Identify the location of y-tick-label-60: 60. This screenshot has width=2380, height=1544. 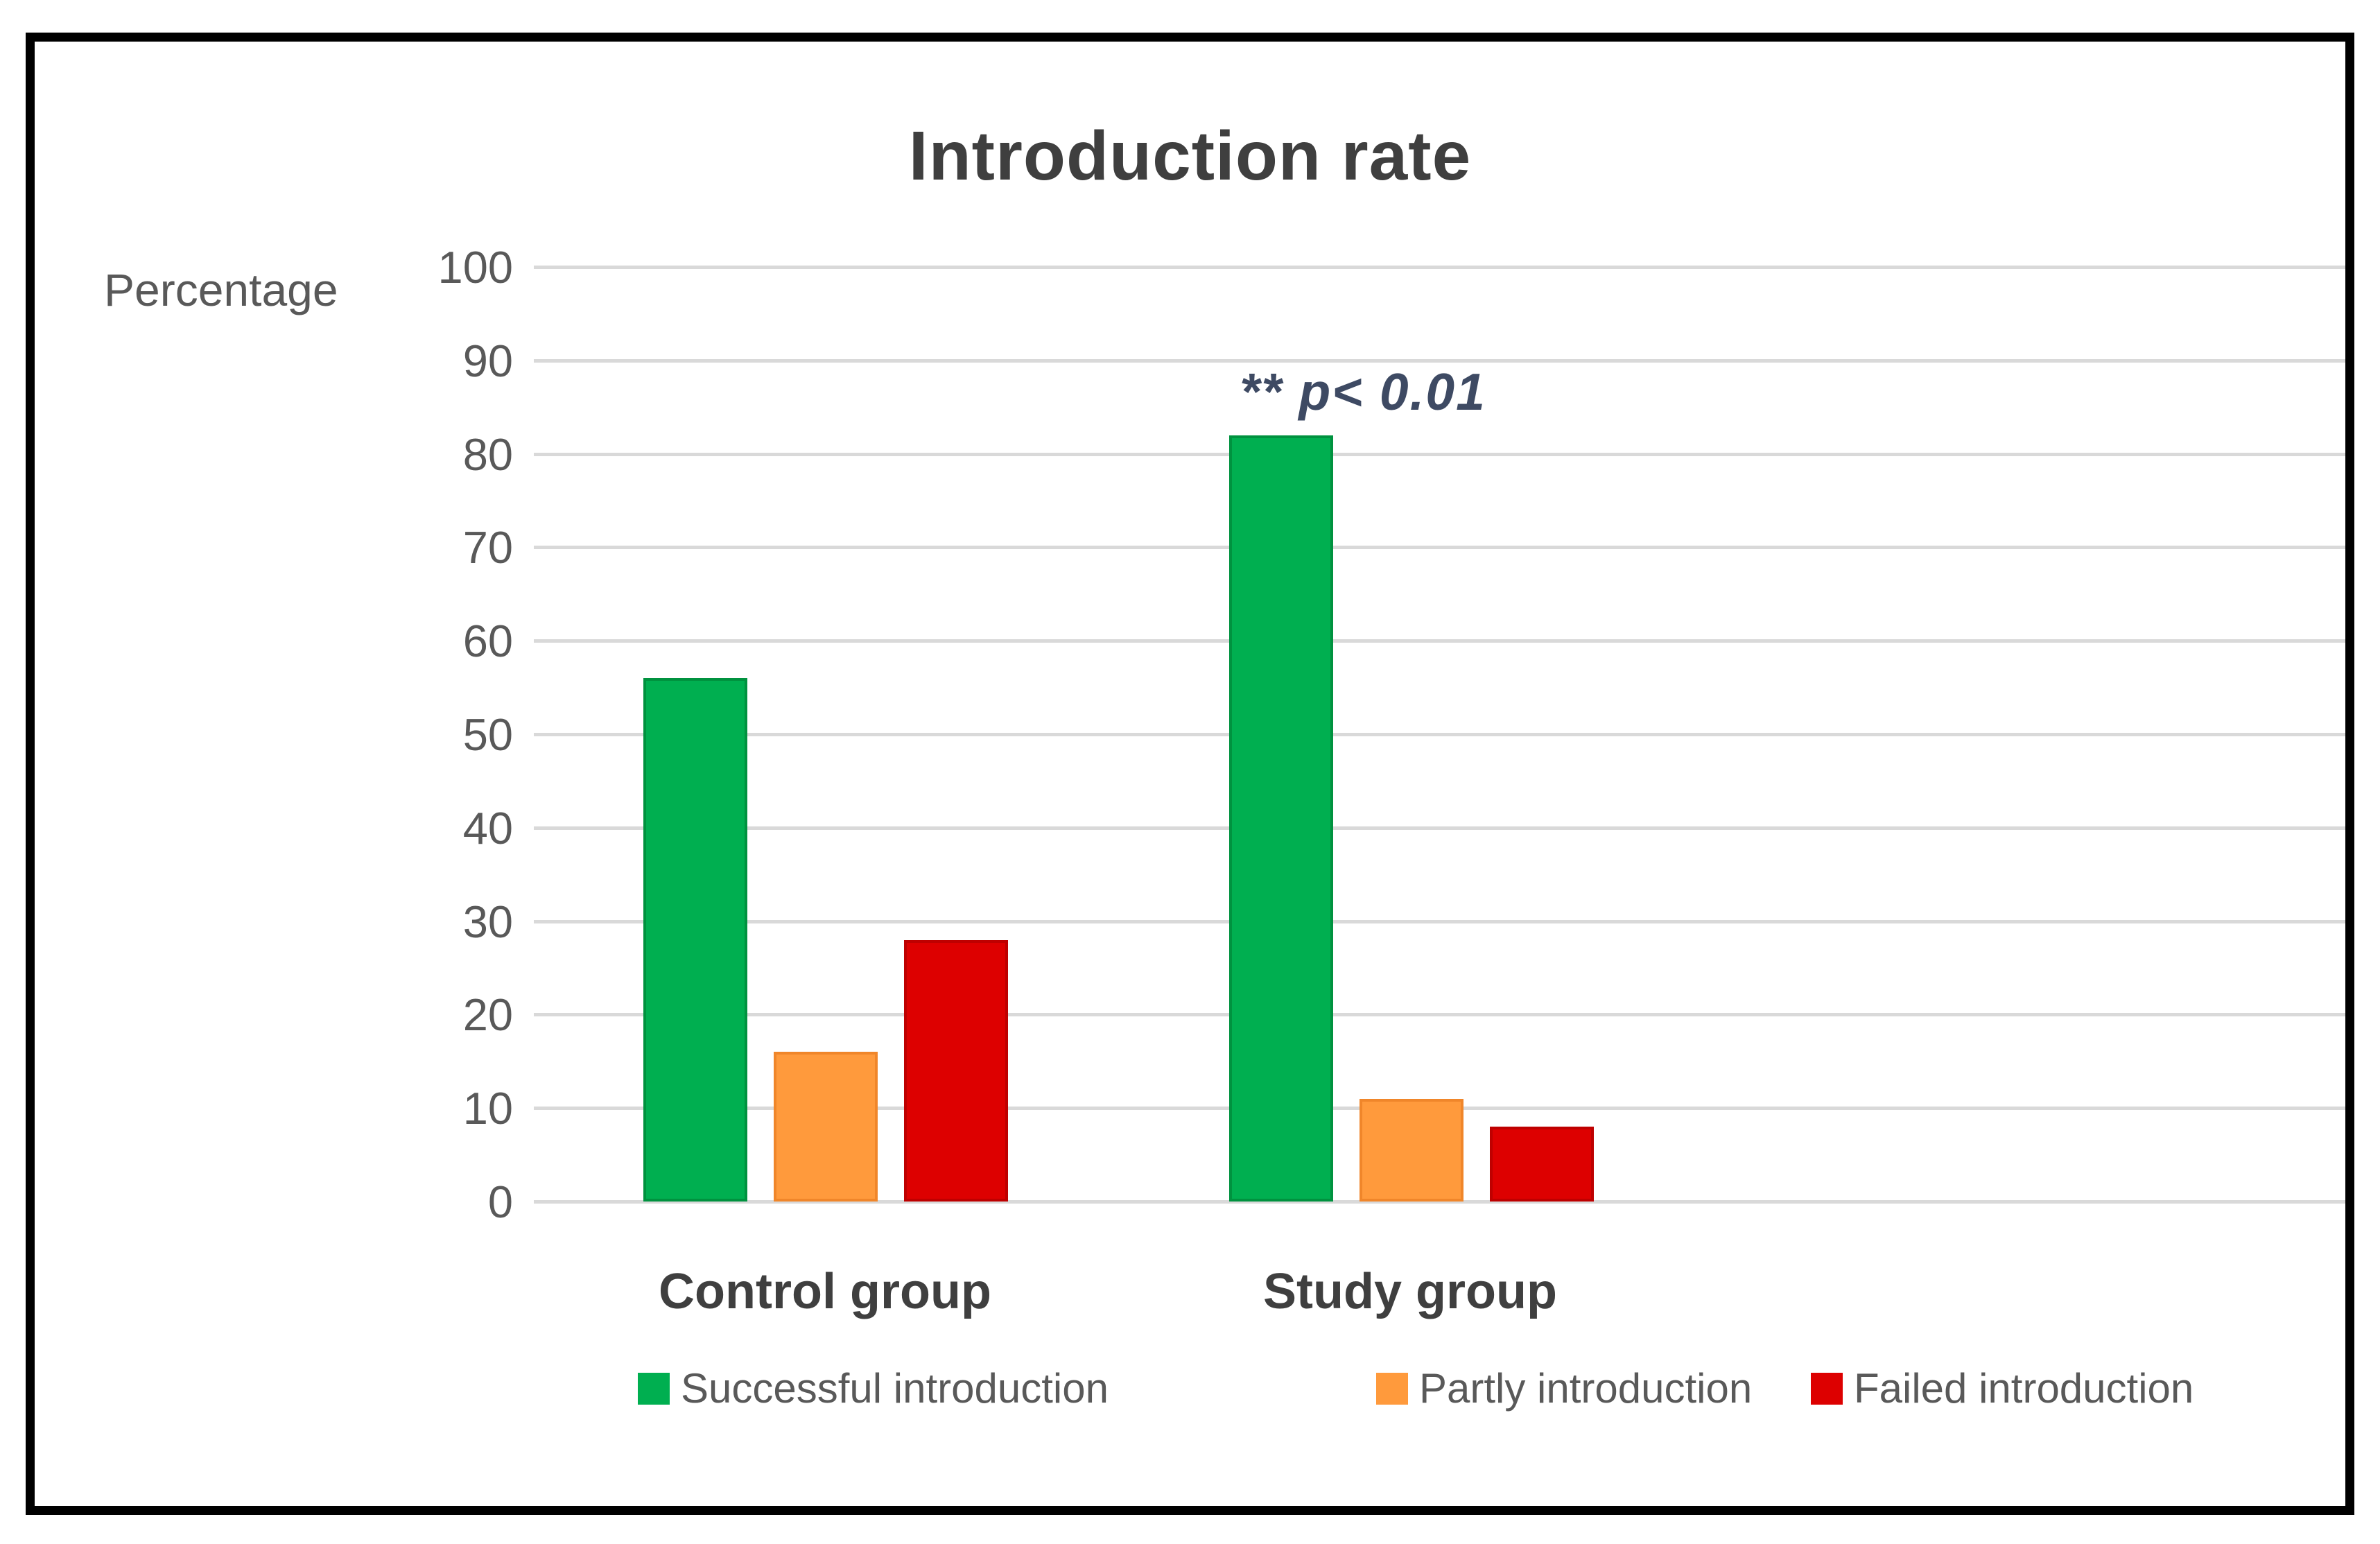
(487, 641).